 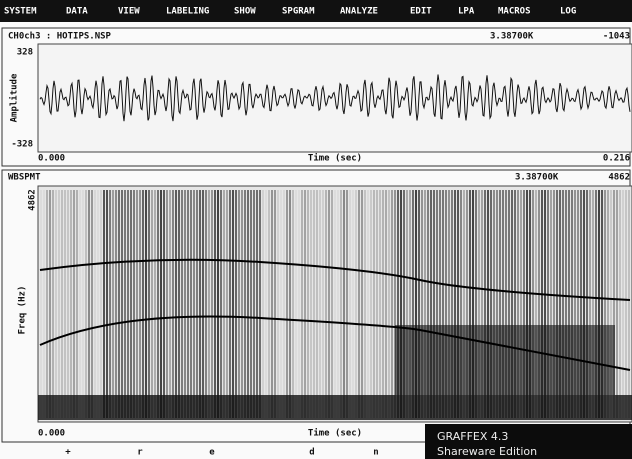 What do you see at coordinates (472, 436) in the screenshot?
I see `overlay-title: GRAFFEX 4.3` at bounding box center [472, 436].